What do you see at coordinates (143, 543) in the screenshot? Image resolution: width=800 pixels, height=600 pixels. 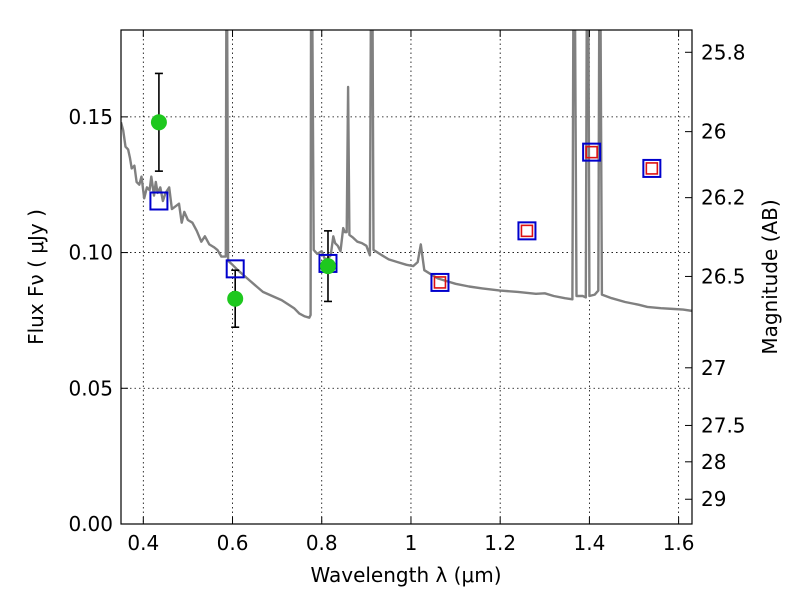 I see `x-tick-label: 0.4` at bounding box center [143, 543].